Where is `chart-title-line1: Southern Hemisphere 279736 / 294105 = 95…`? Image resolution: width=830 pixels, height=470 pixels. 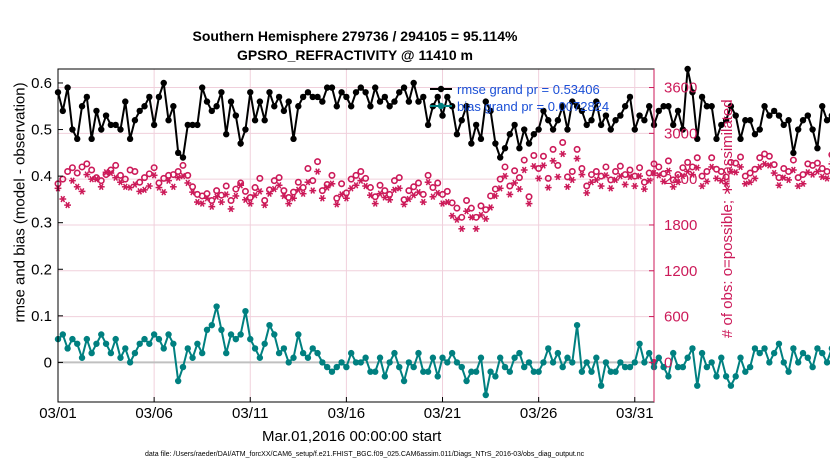
chart-title-line1: Southern Hemisphere 279736 / 294105 = 95… is located at coordinates (355, 36).